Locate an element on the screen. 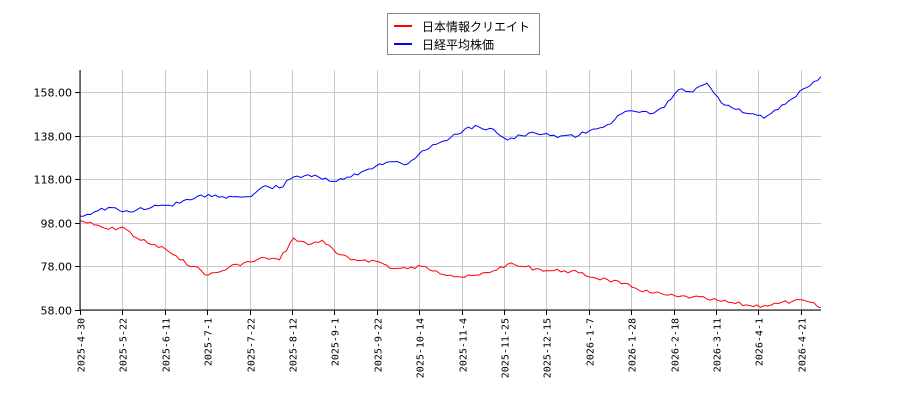  y-tick-label: 58.00 is located at coordinates (57, 311).